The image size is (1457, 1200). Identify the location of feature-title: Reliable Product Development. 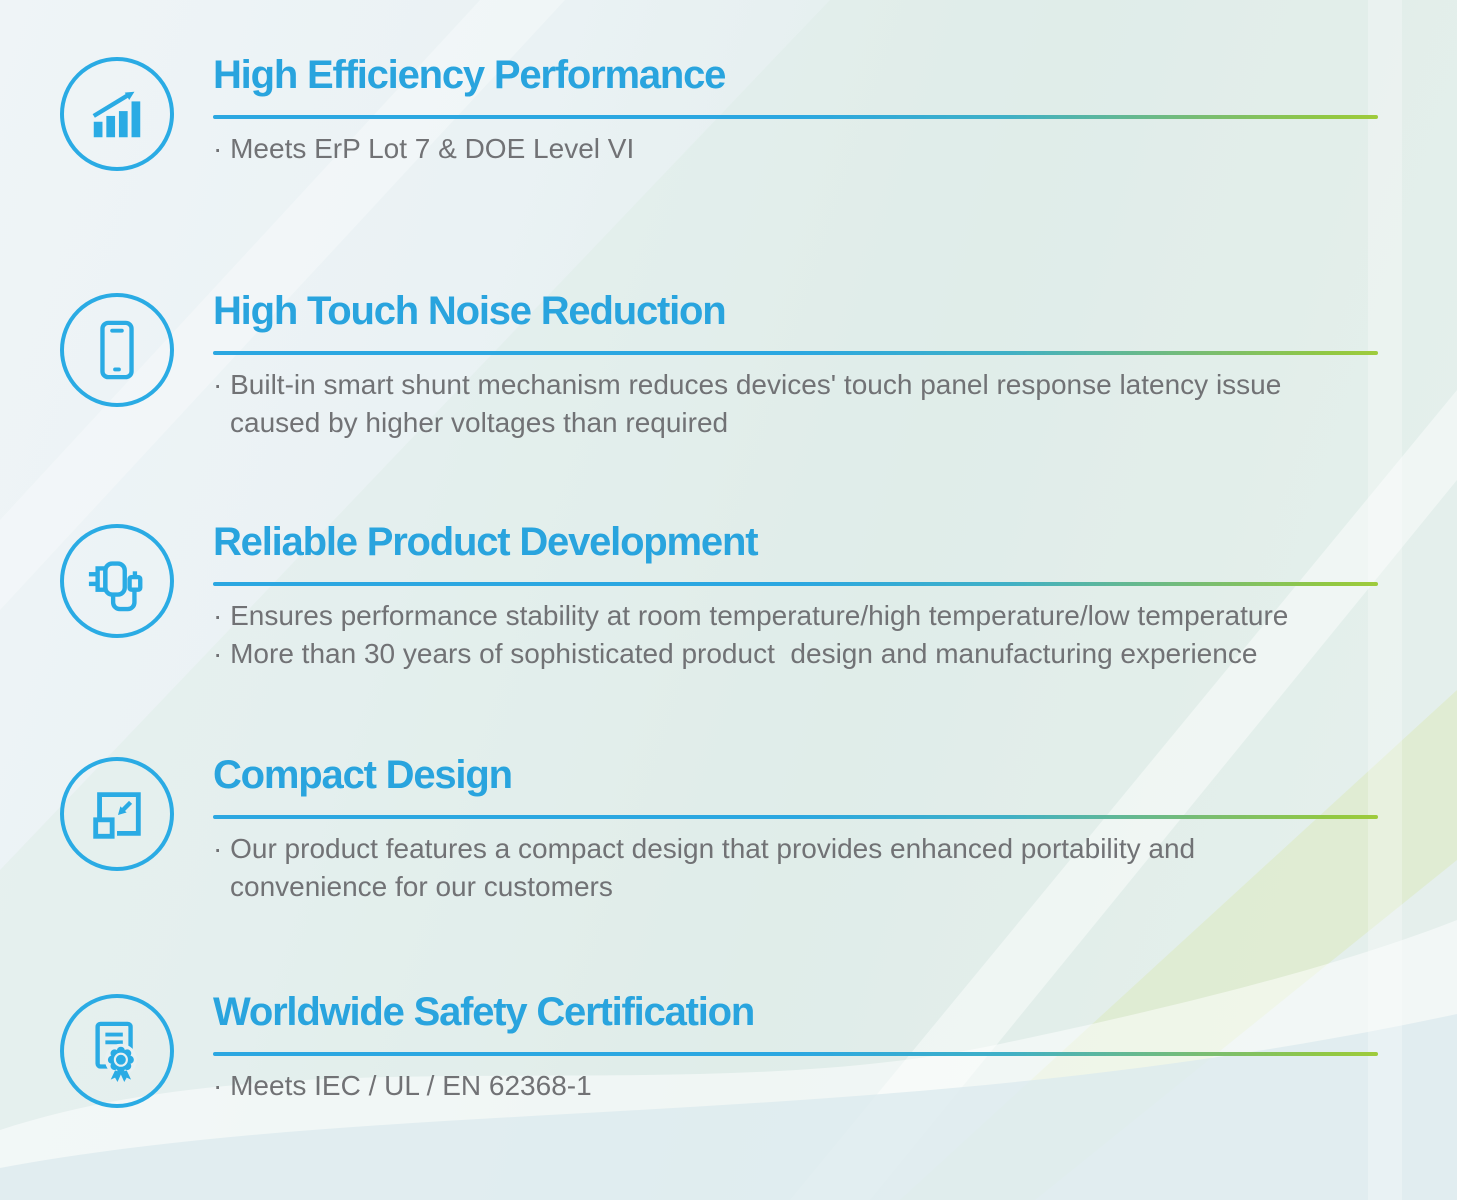
(486, 542).